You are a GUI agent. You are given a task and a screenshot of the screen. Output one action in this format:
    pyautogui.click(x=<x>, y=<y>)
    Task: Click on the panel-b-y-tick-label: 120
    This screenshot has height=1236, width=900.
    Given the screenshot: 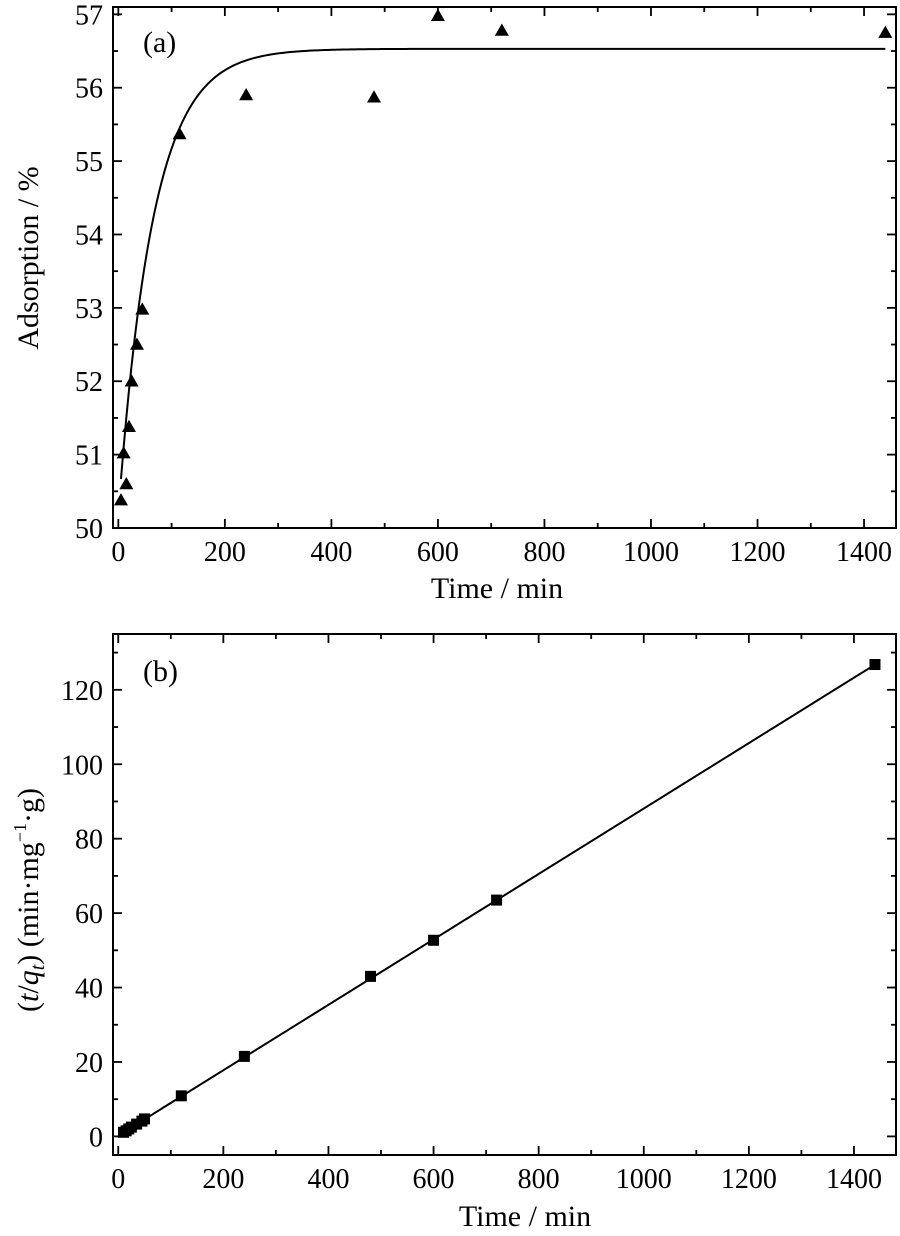 What is the action you would take?
    pyautogui.click(x=82, y=691)
    